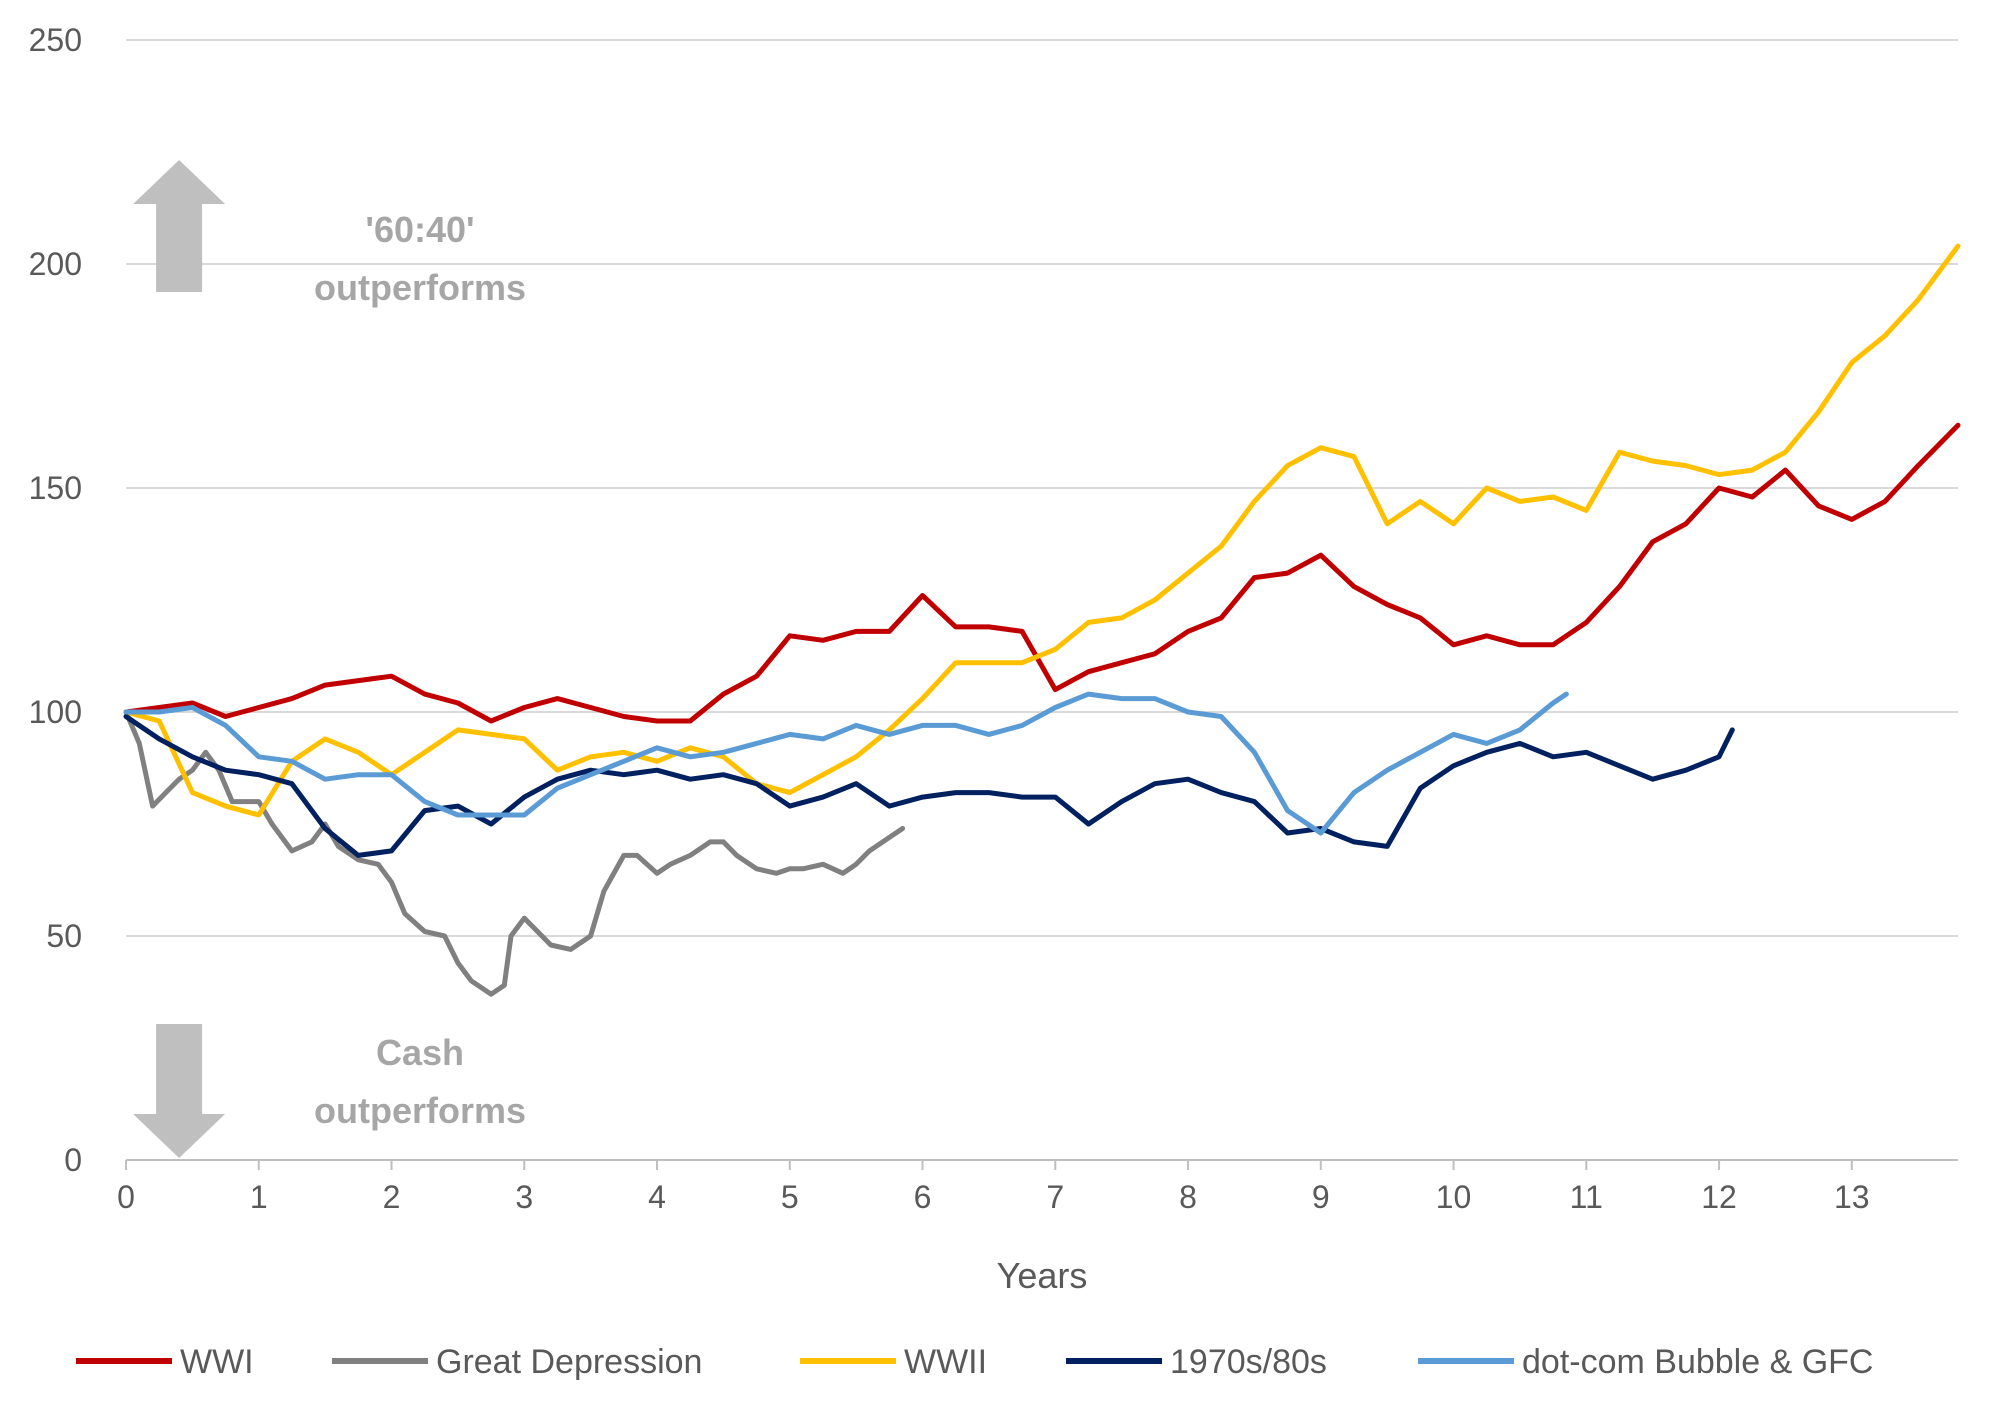  Describe the element at coordinates (893, 1362) in the screenshot. I see `legend-item-wwii: WWII` at that location.